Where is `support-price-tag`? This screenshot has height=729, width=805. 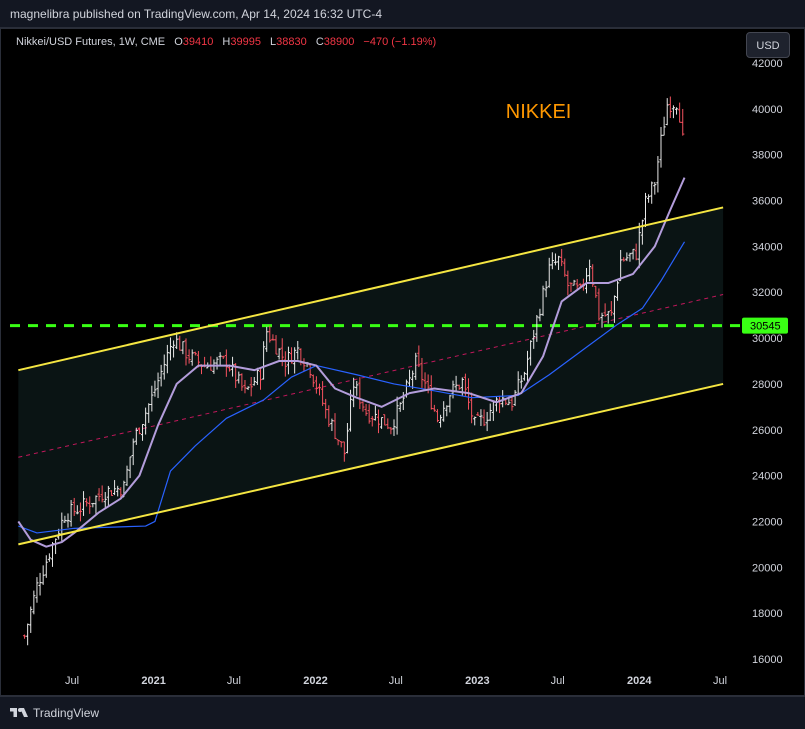
support-price-tag is located at coordinates (765, 325).